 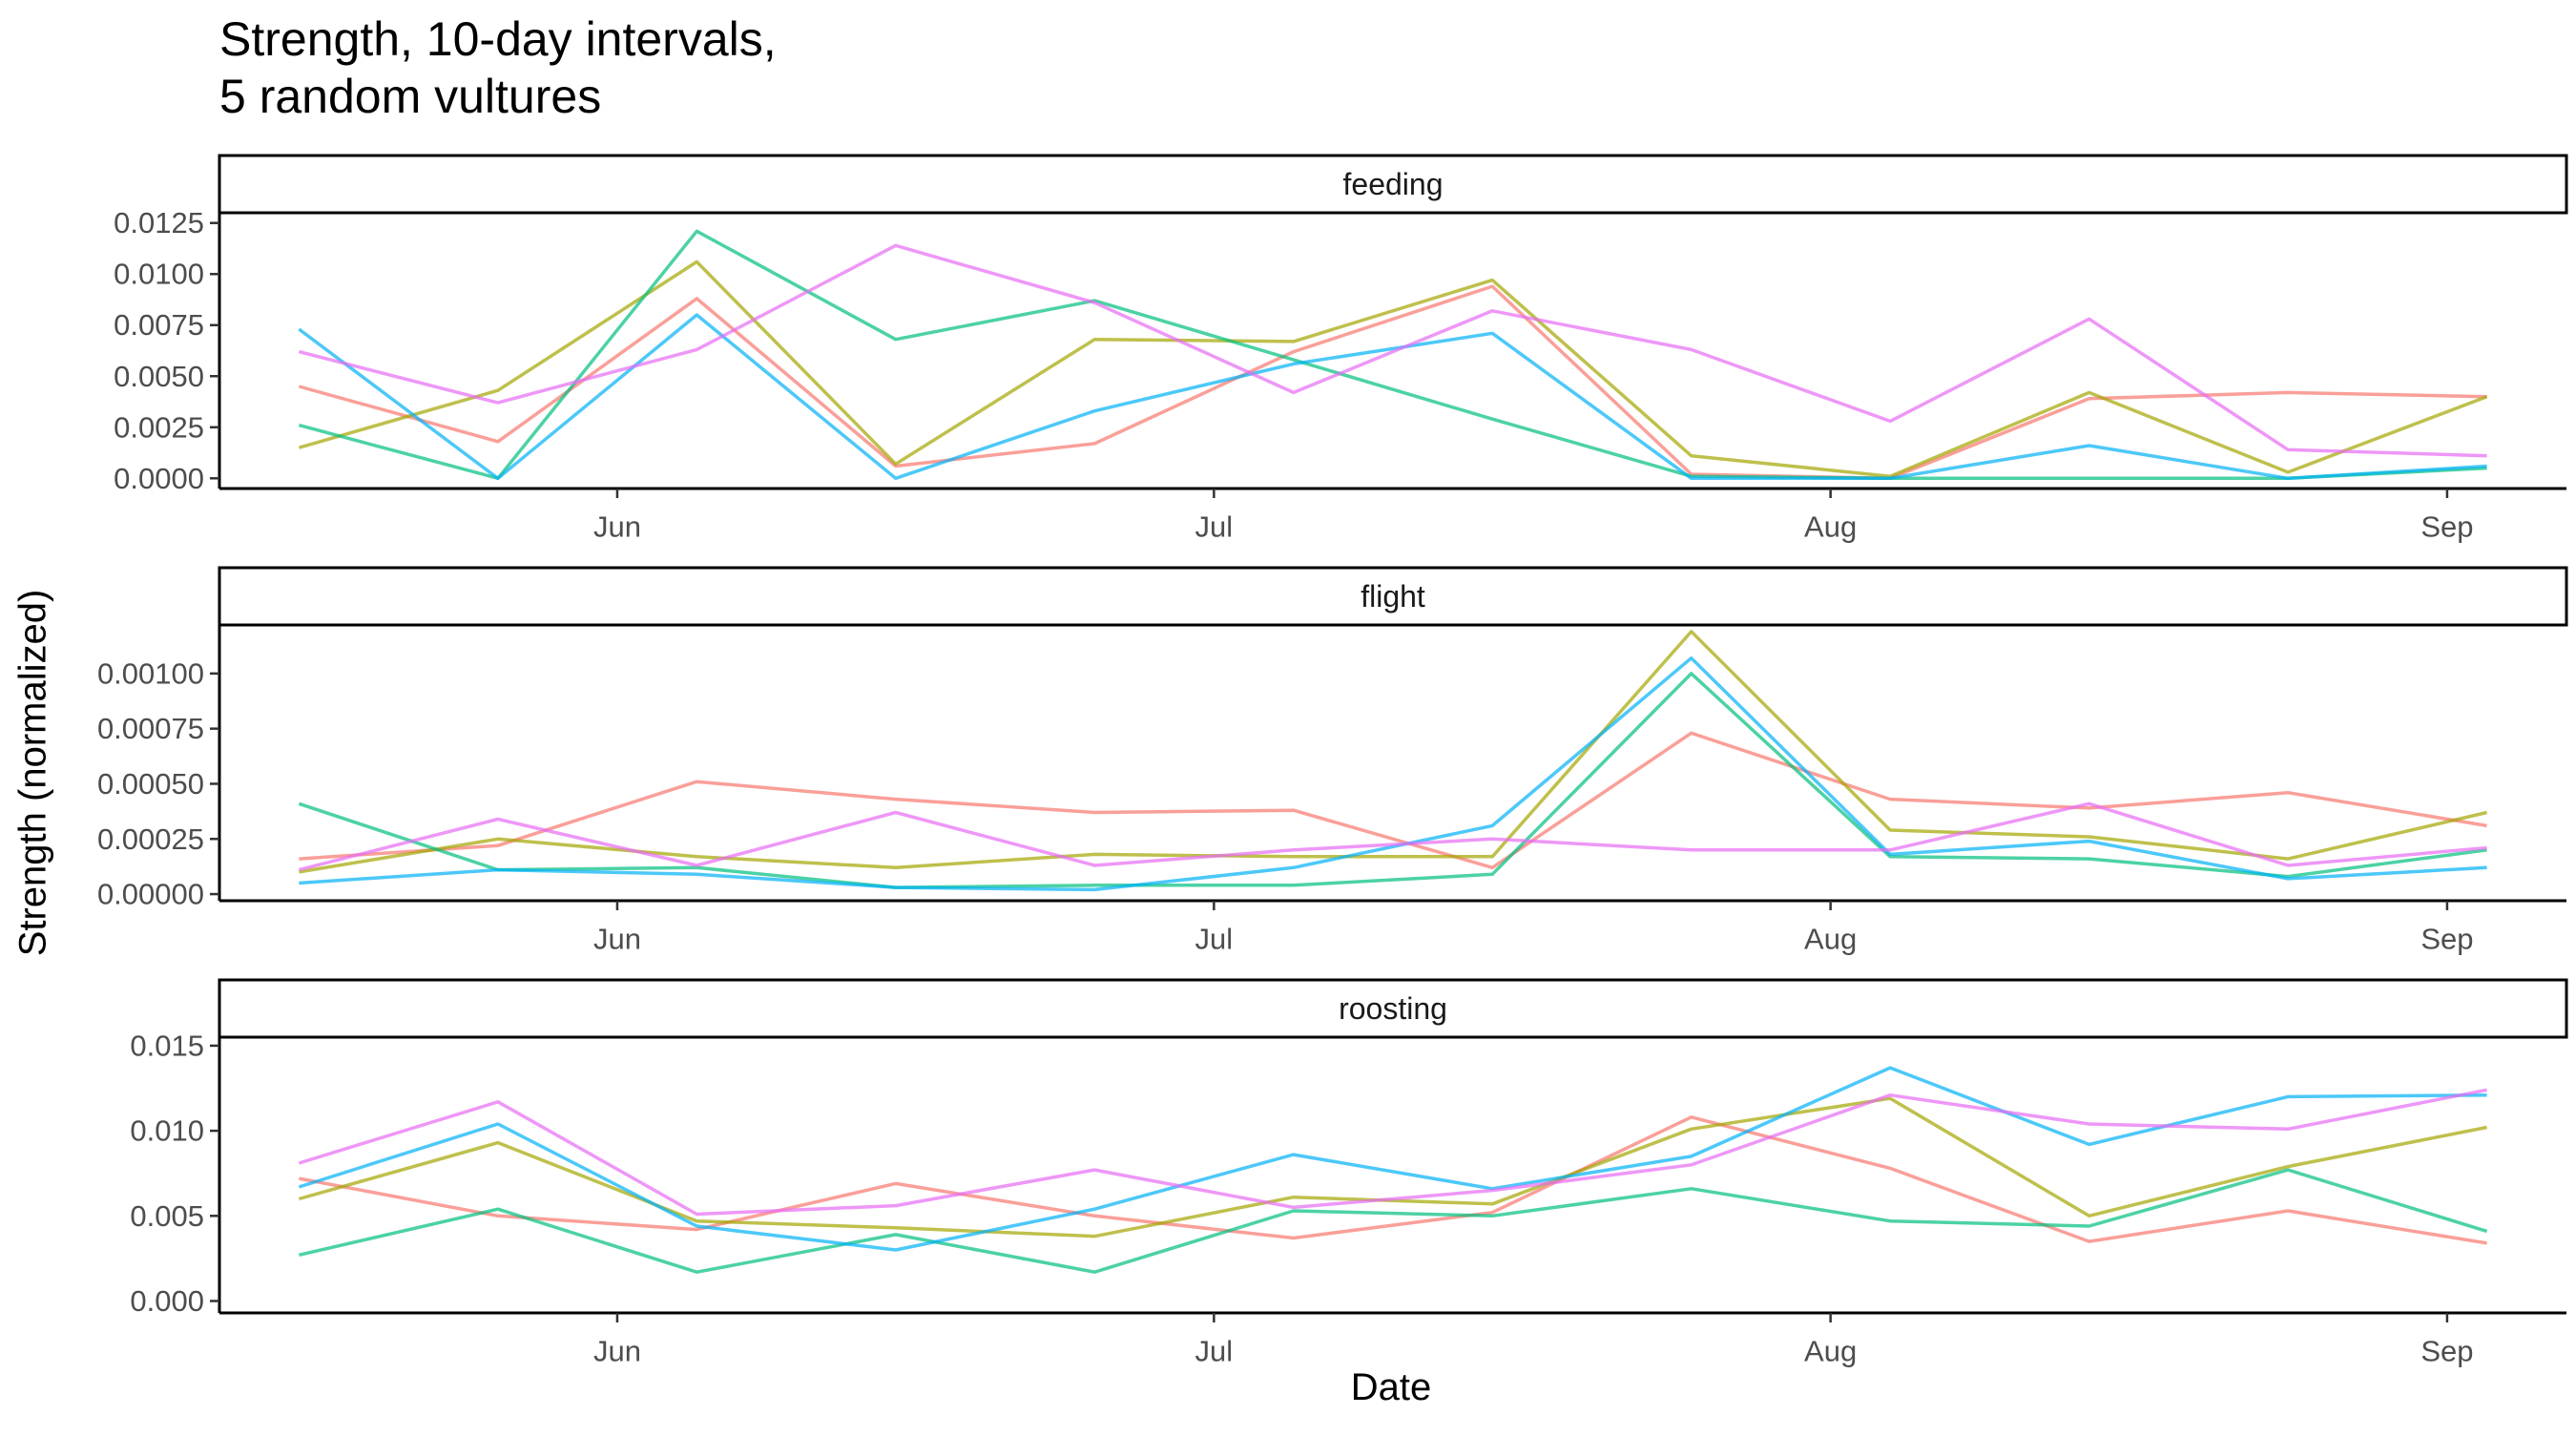 What do you see at coordinates (2446, 1351) in the screenshot?
I see `panel-roosting-x-tick-label: Sep` at bounding box center [2446, 1351].